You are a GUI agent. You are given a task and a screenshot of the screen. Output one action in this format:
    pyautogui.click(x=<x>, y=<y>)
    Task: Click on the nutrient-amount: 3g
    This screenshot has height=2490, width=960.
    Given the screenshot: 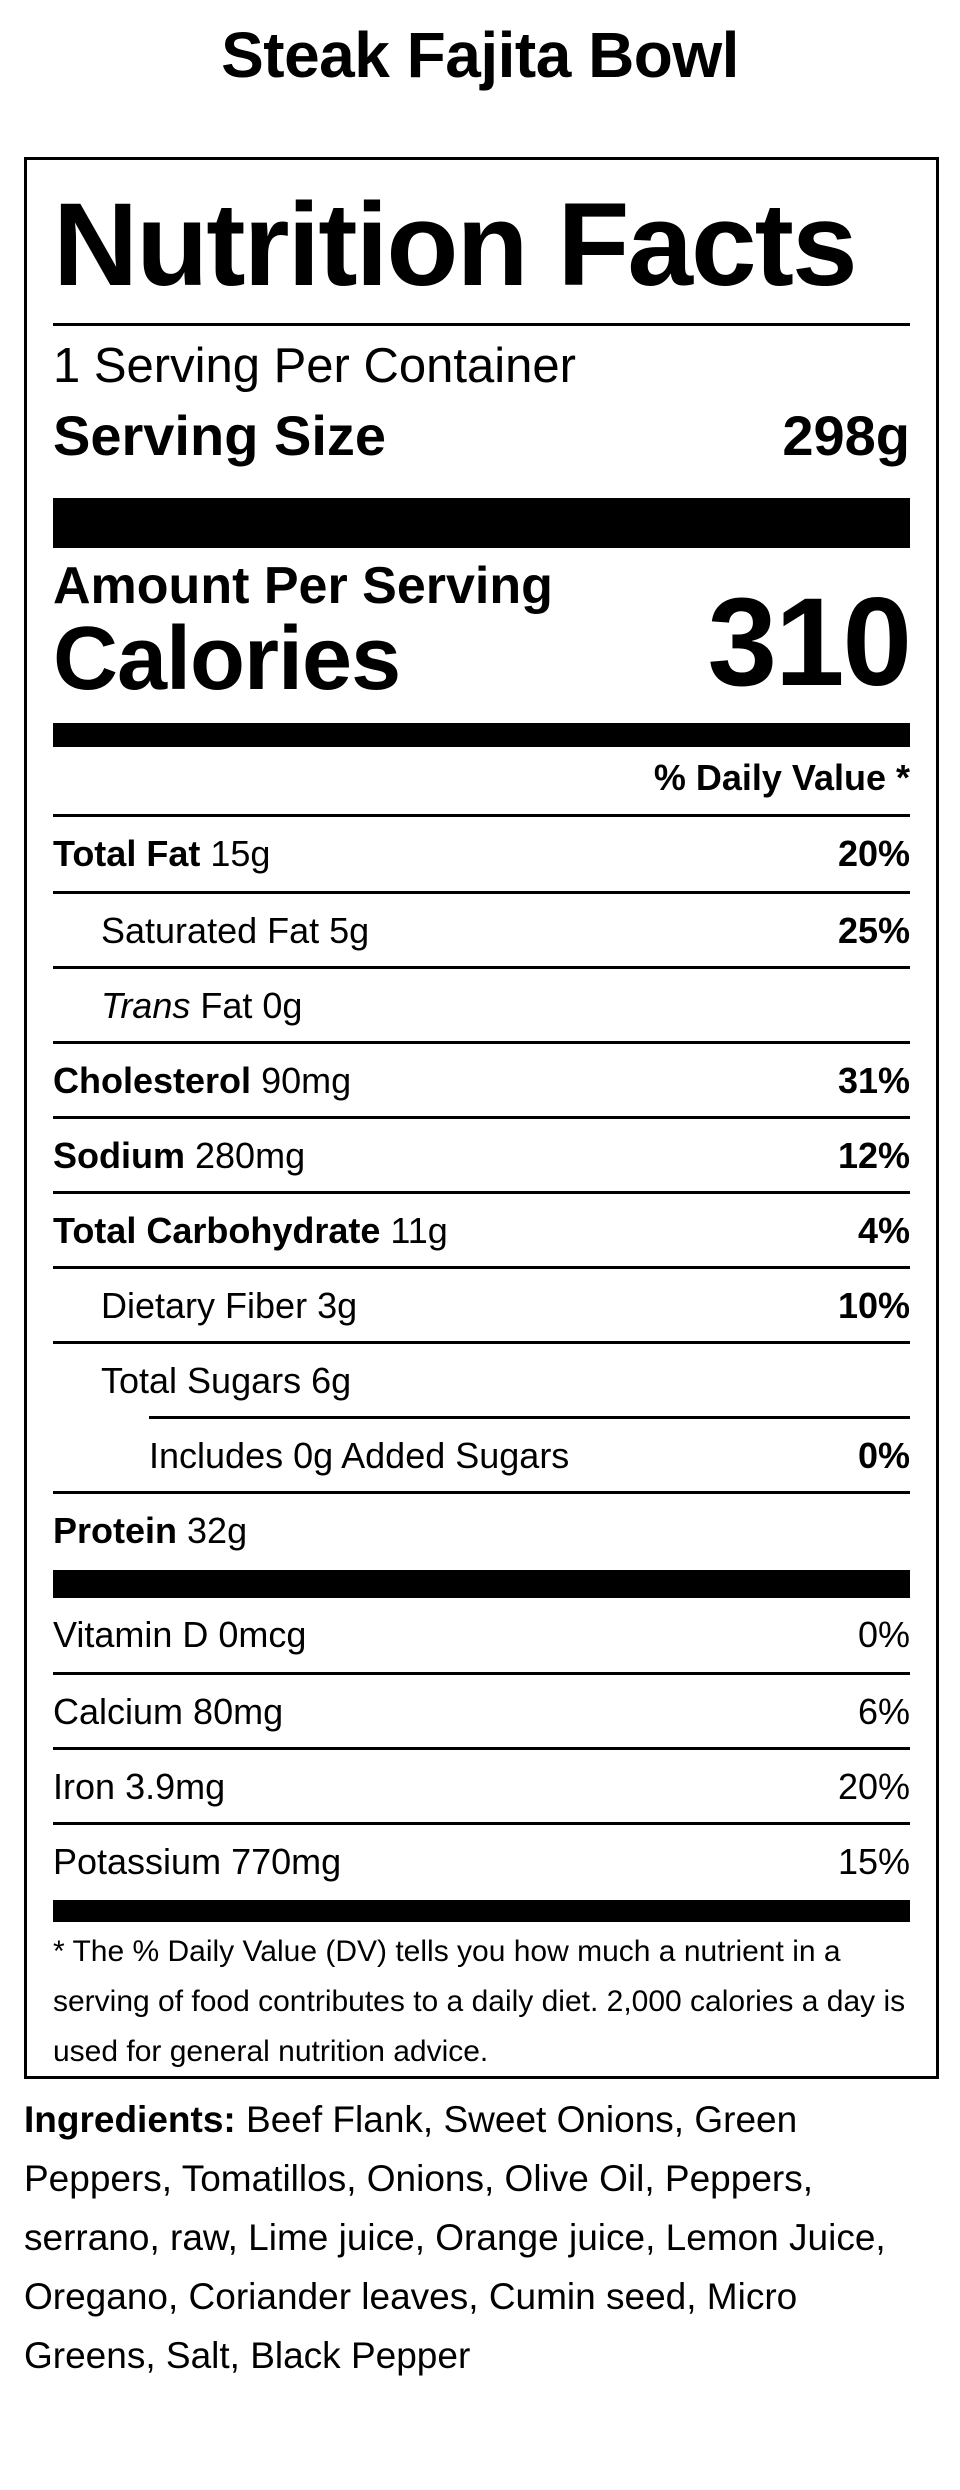 What is the action you would take?
    pyautogui.click(x=337, y=1305)
    